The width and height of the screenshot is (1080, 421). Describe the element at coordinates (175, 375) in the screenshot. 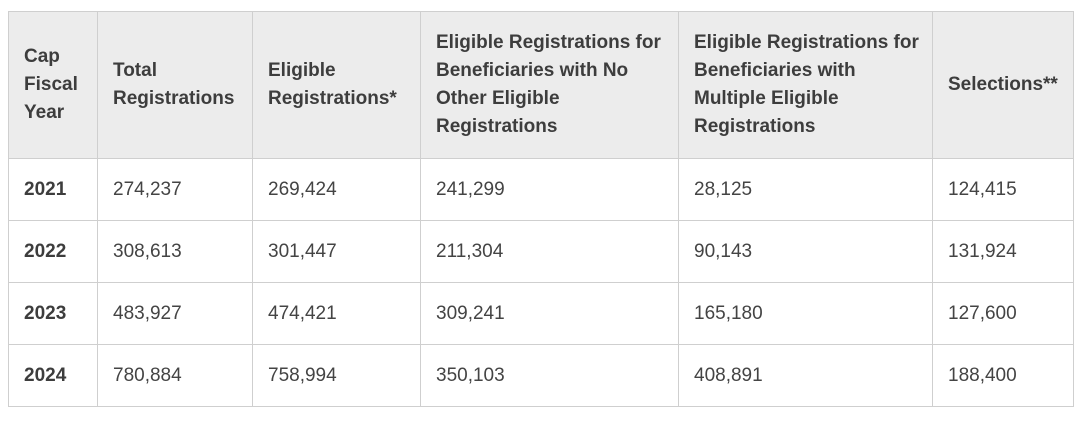

I see `cell-total-registrations: 780,884` at that location.